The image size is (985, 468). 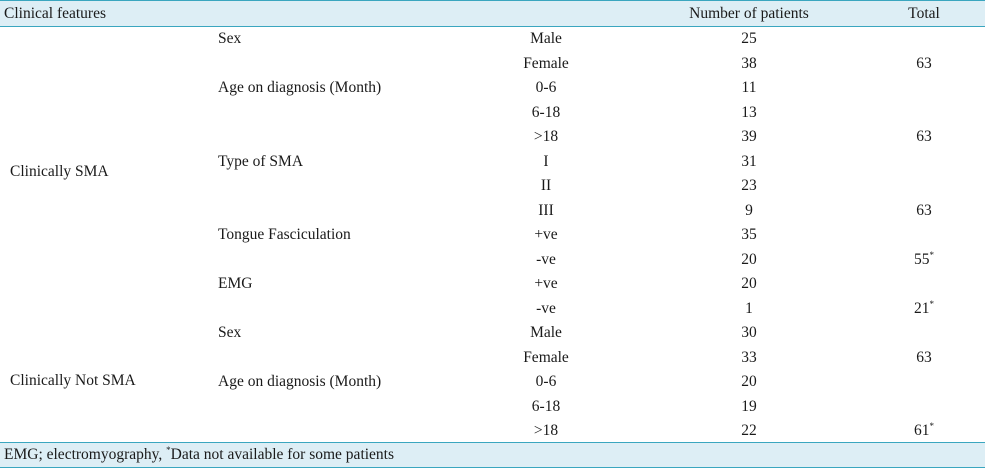 What do you see at coordinates (546, 161) in the screenshot?
I see `row-category: I` at bounding box center [546, 161].